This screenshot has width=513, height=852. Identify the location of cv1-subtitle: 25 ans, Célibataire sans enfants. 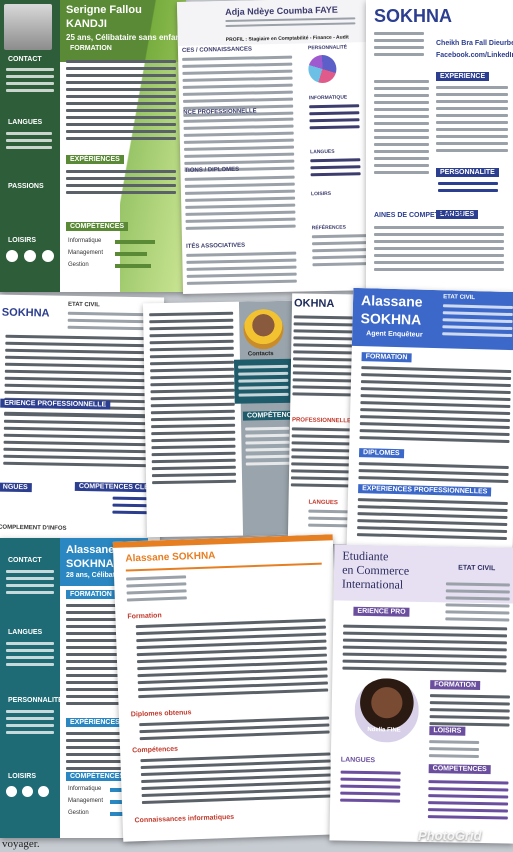
(126, 37).